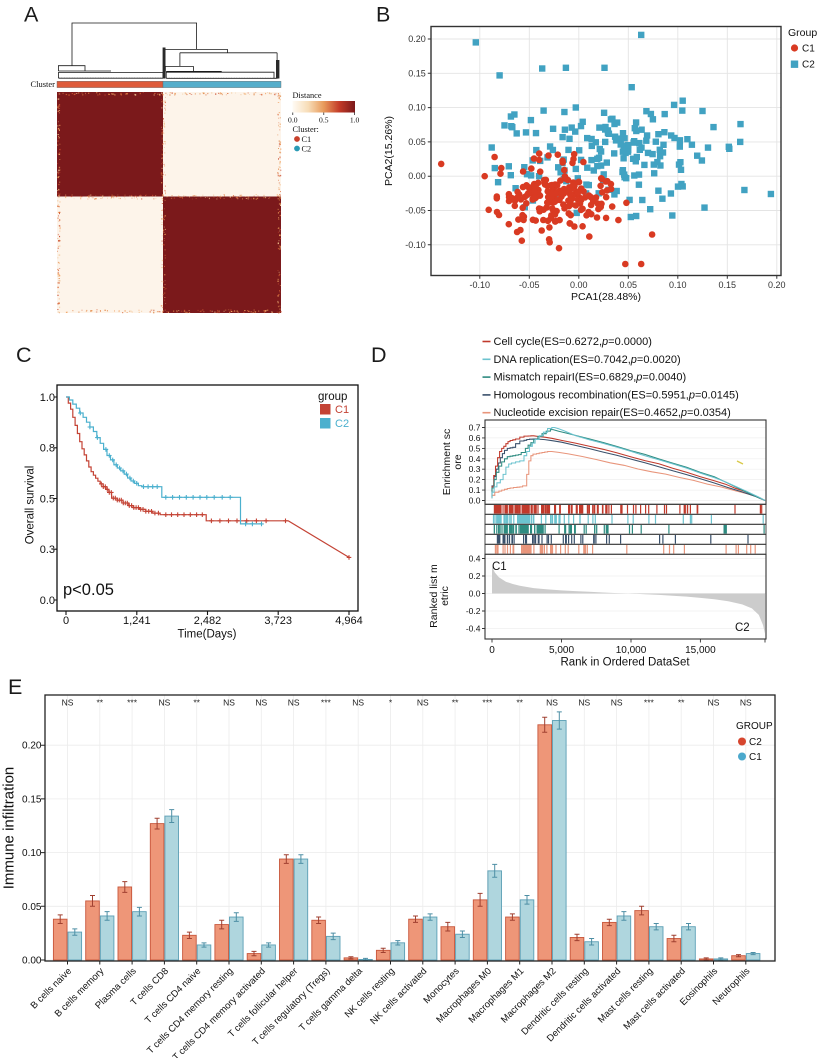 This screenshot has height=1058, width=821. Describe the element at coordinates (383, 15) in the screenshot. I see `svg-text: B` at that location.